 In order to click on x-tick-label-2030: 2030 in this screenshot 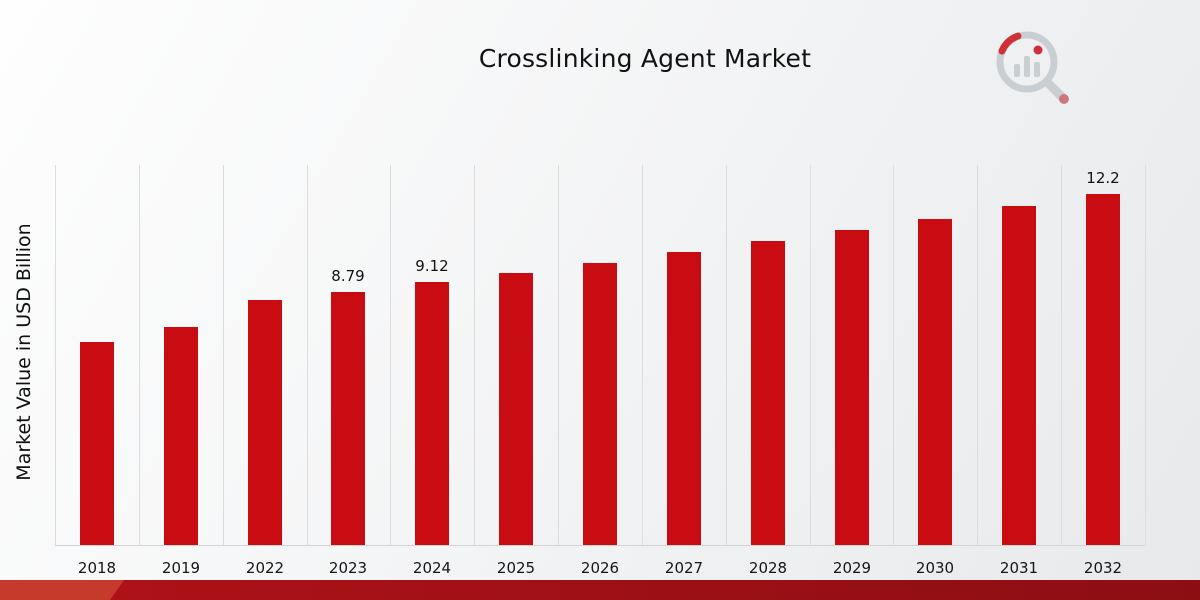, I will do `click(935, 568)`.